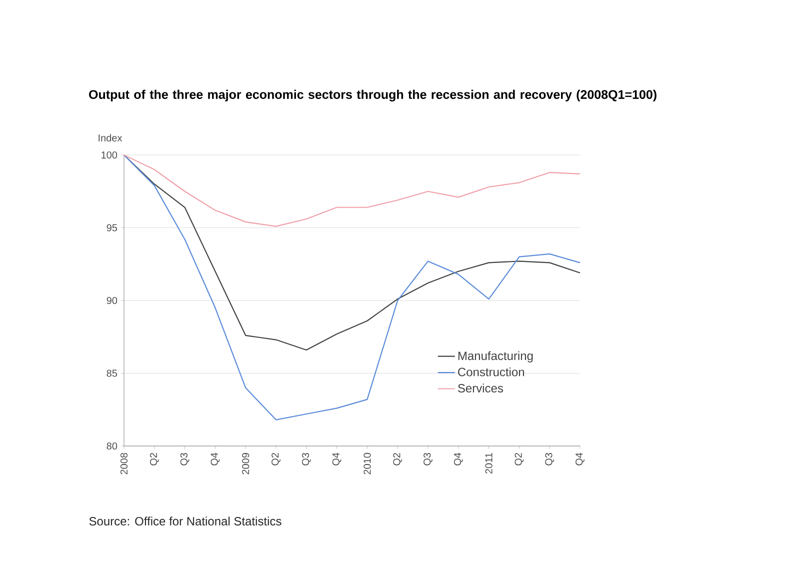 This screenshot has height=587, width=796. I want to click on y-tick-label: 90, so click(112, 300).